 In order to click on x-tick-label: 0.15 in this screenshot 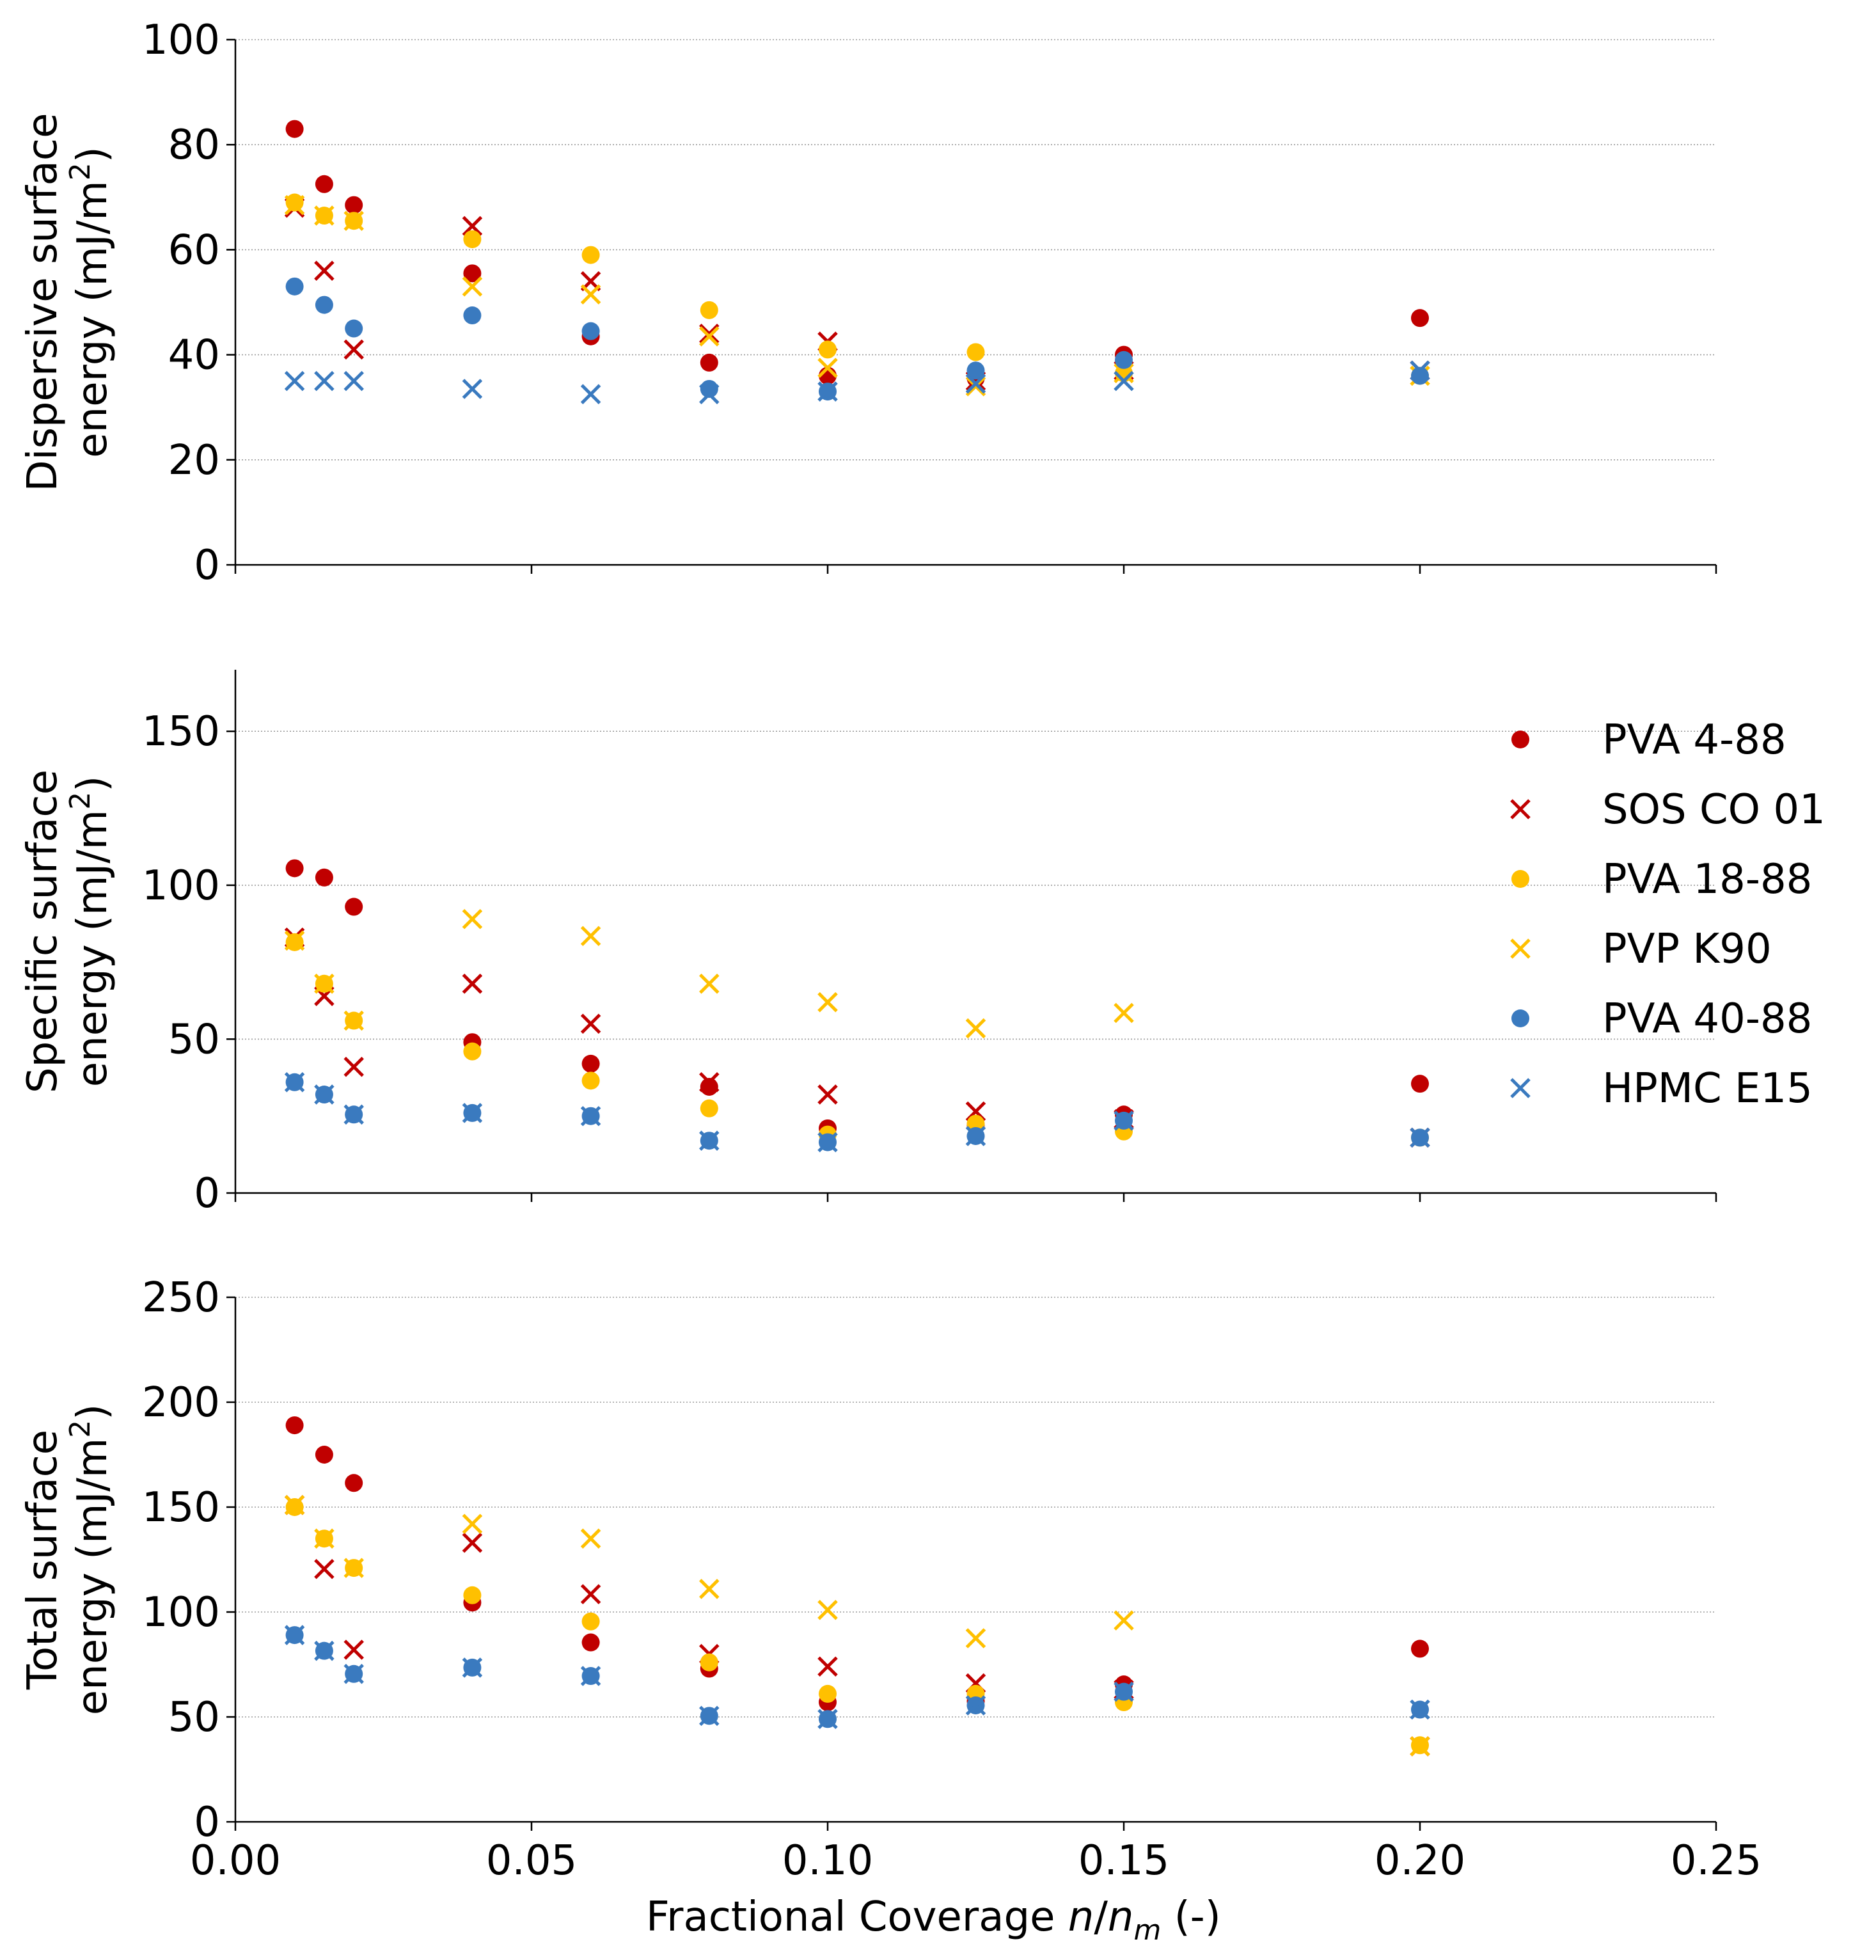, I will do `click(1124, 1861)`.